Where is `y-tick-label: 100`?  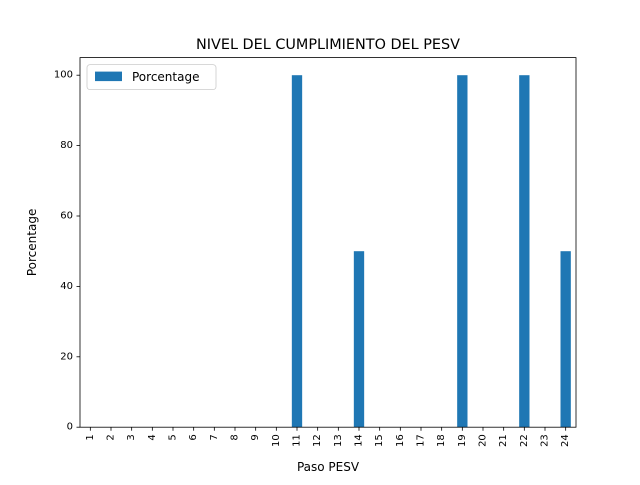
y-tick-label: 100 is located at coordinates (63, 75).